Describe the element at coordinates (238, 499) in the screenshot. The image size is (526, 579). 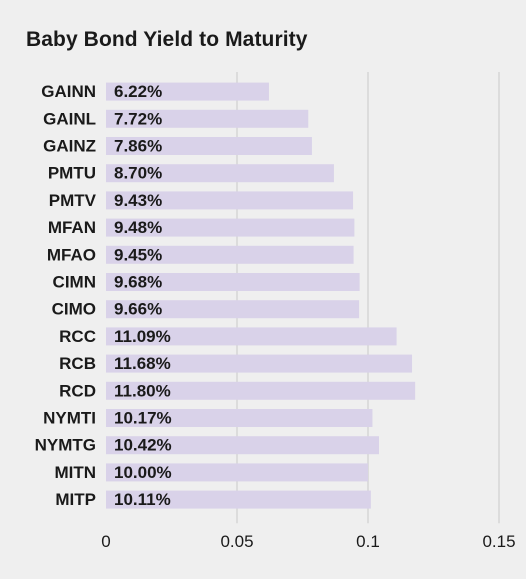
I see `bar-mitp` at that location.